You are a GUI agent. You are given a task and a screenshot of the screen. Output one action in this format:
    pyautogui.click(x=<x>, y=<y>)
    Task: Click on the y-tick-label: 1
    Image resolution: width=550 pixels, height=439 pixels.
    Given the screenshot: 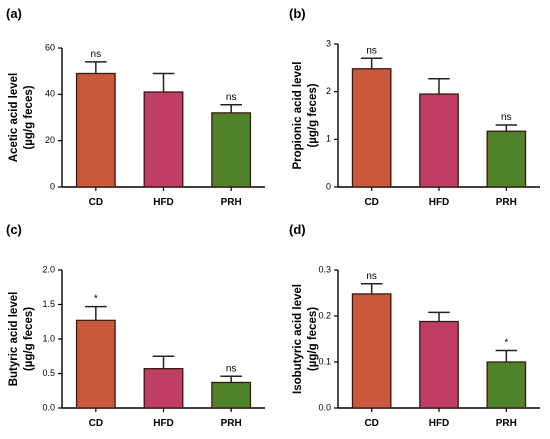 What is the action you would take?
    pyautogui.click(x=328, y=139)
    